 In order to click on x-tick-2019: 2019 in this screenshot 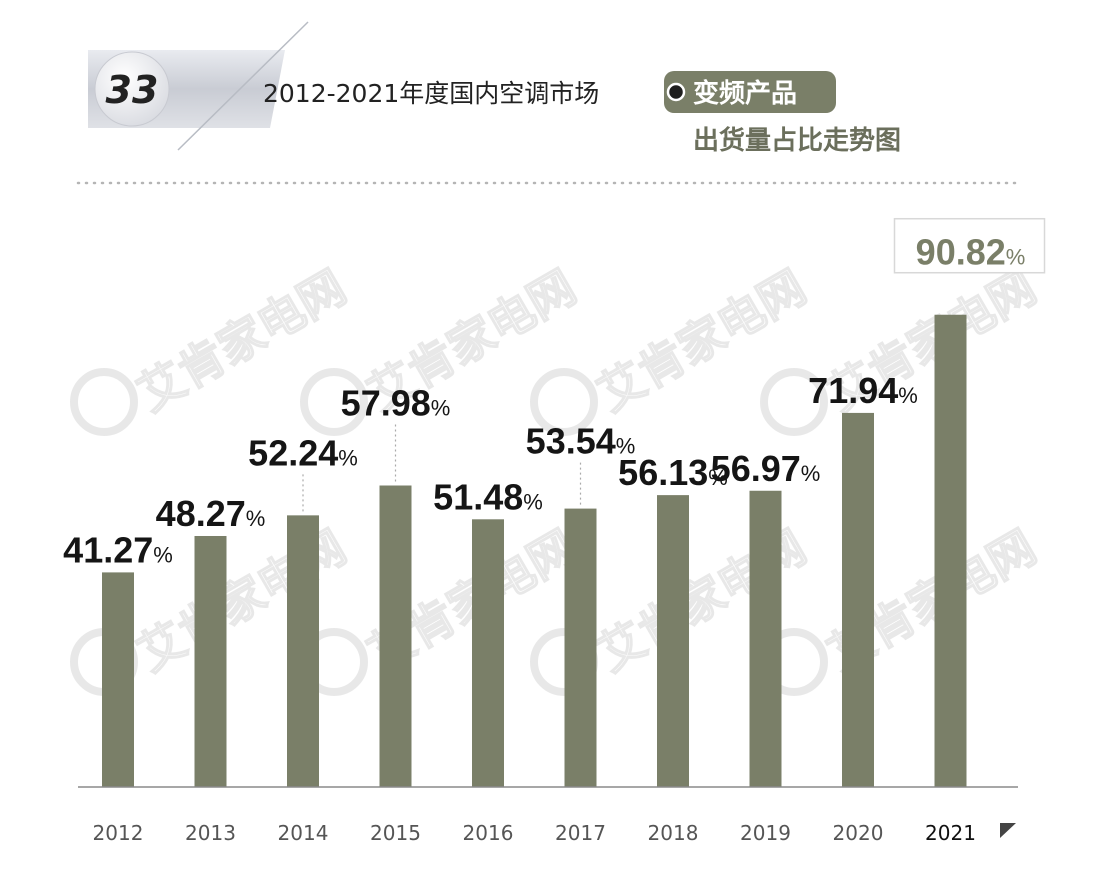, I will do `click(765, 833)`.